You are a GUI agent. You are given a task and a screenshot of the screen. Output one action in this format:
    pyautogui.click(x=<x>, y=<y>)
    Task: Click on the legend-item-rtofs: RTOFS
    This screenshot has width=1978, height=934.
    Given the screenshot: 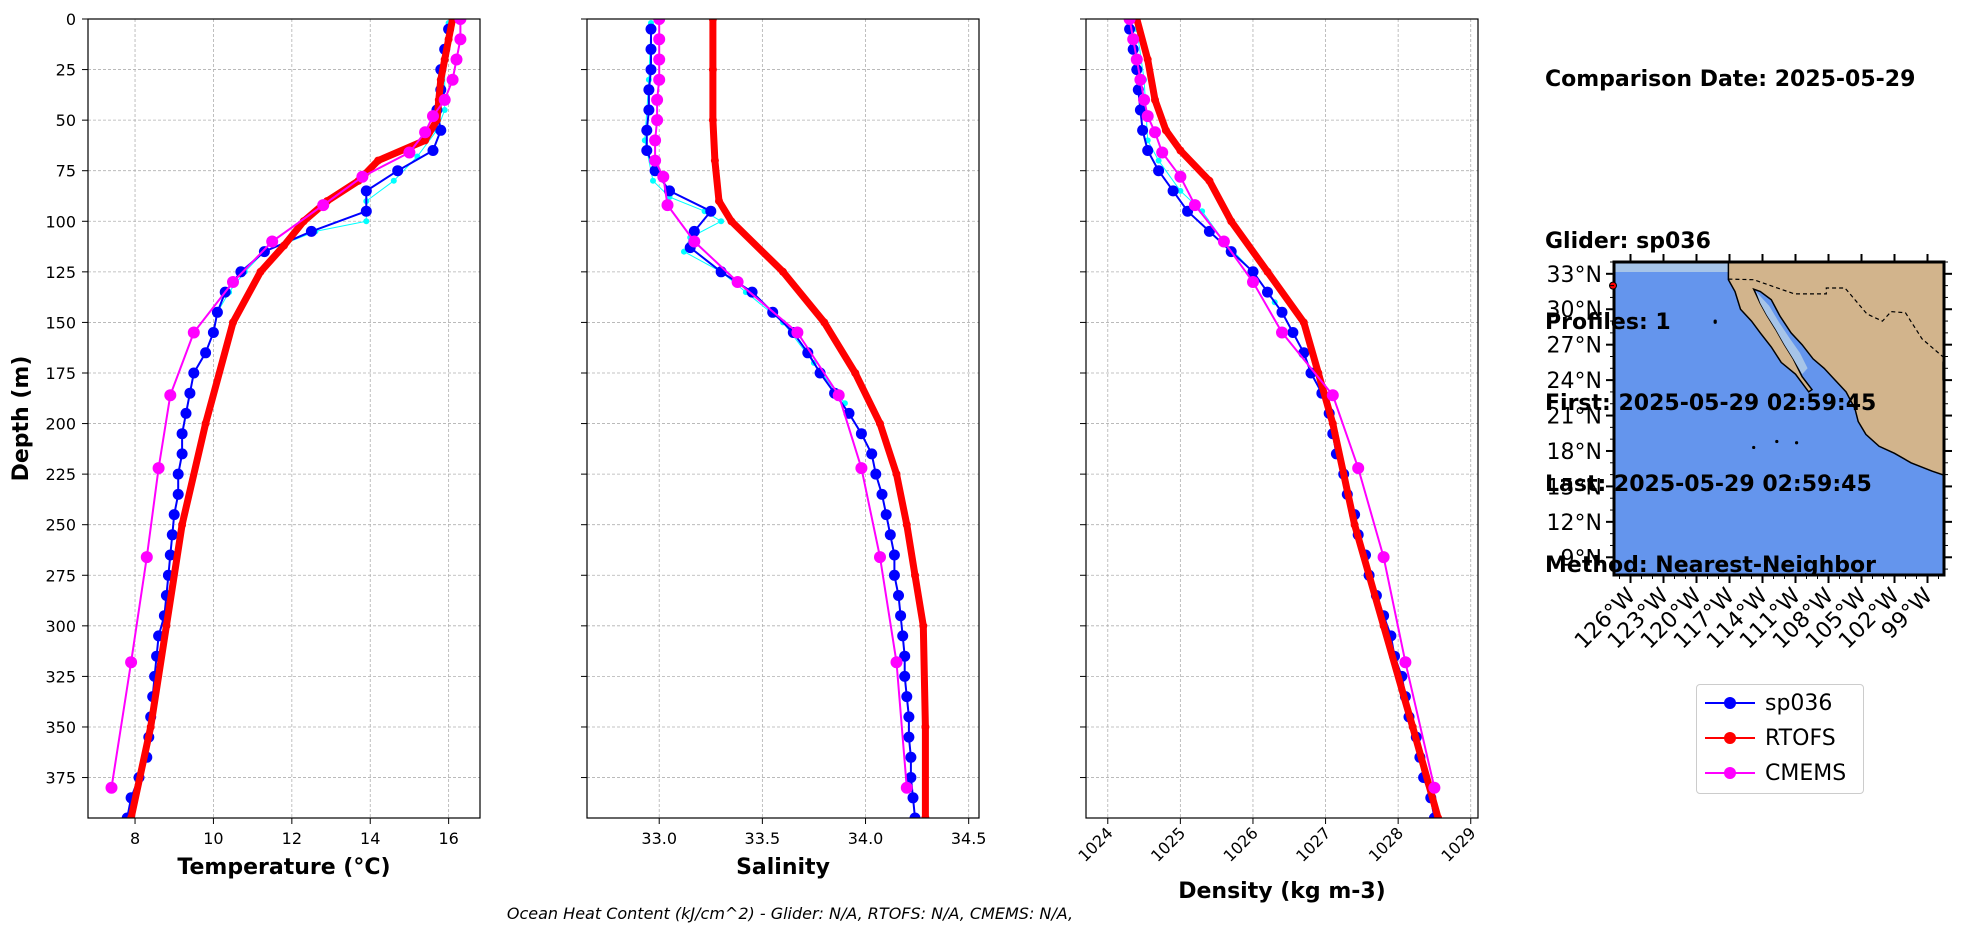 What is the action you would take?
    pyautogui.click(x=1770, y=738)
    